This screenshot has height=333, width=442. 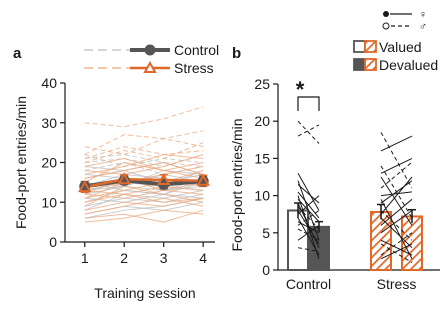 I want to click on stress-mean-line, so click(x=144, y=183).